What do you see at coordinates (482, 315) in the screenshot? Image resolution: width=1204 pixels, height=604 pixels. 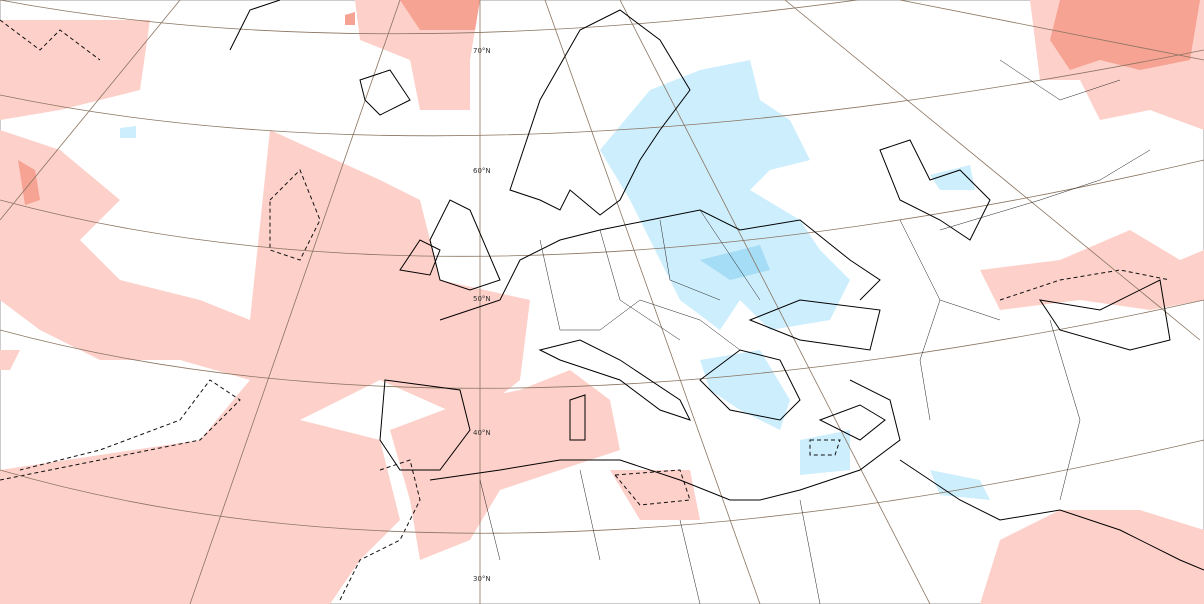 I see `latitude-labels: 70°N 60°N 50°N 40°N 30°N` at bounding box center [482, 315].